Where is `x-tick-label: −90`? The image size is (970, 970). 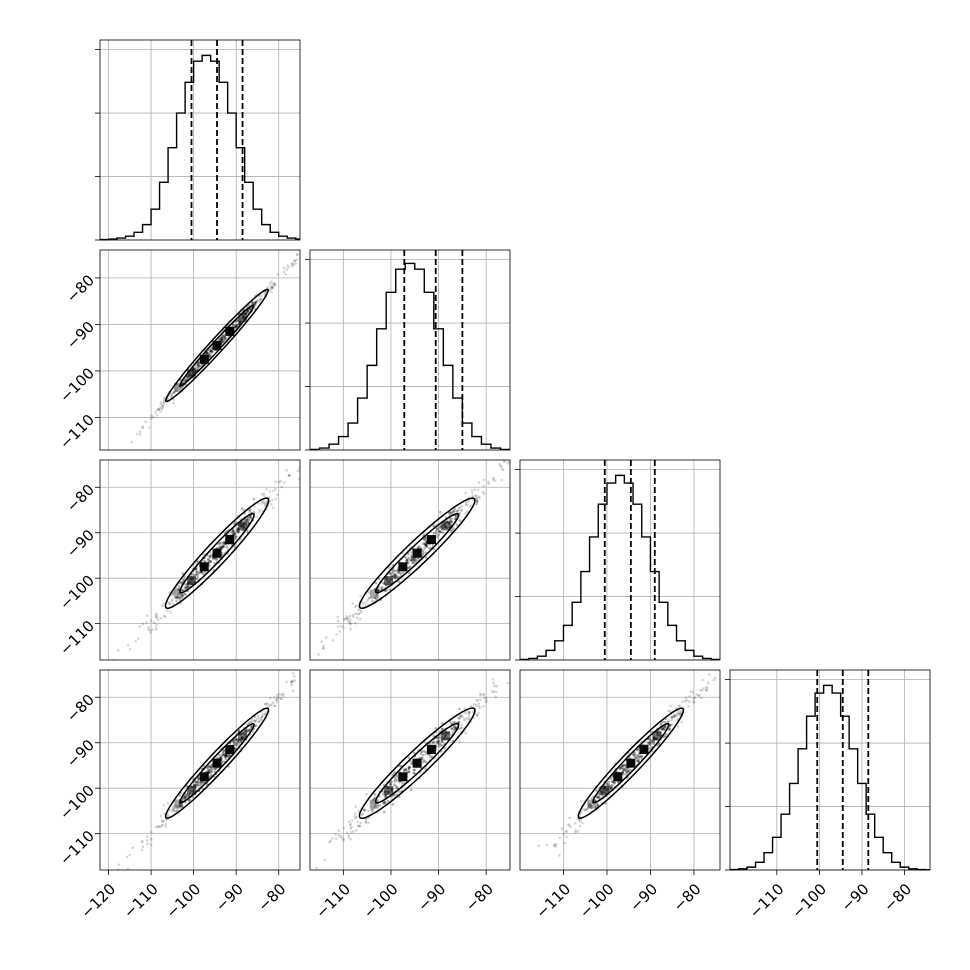
x-tick-label: −90 is located at coordinates (855, 897).